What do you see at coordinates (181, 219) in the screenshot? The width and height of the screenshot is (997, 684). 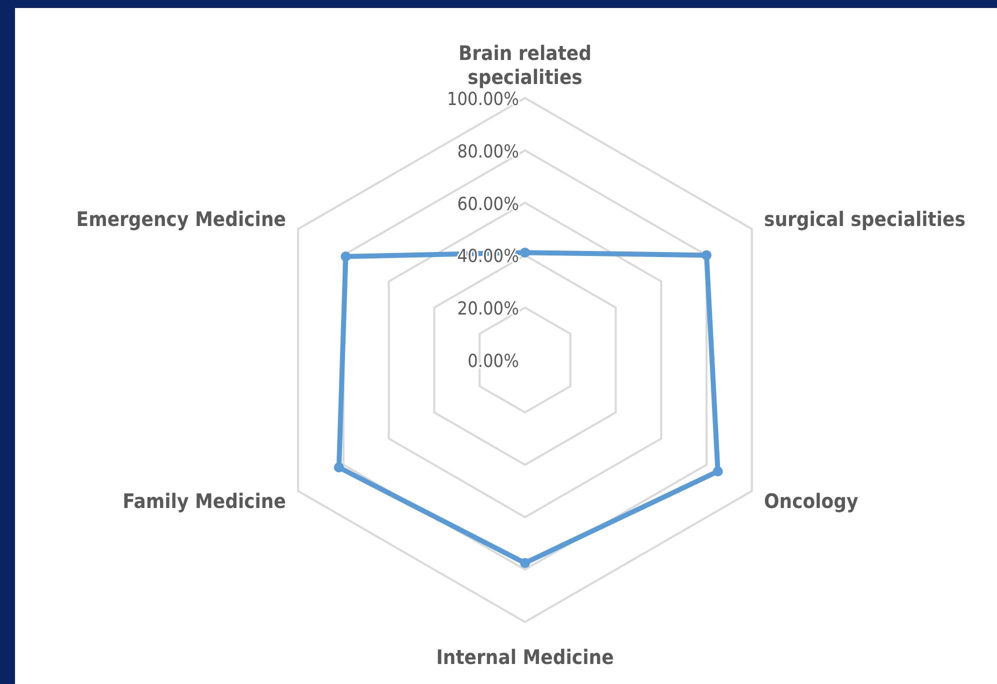 I see `spoke-label: Emergency Medicine` at bounding box center [181, 219].